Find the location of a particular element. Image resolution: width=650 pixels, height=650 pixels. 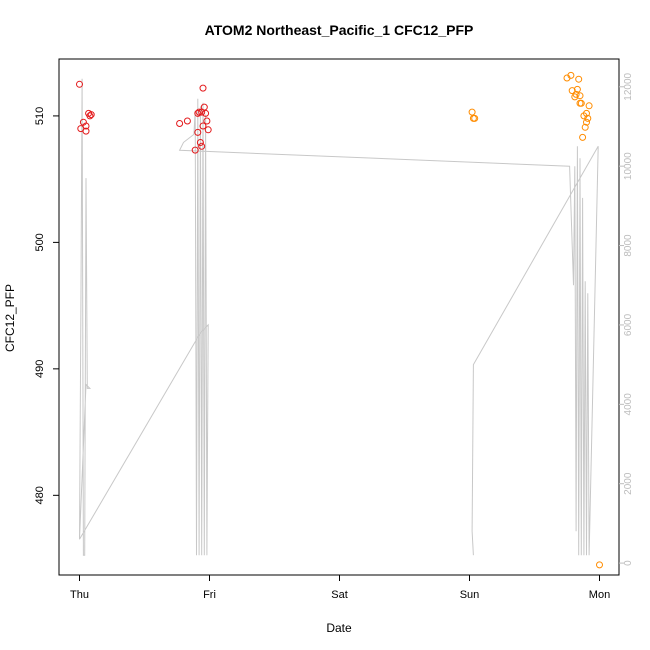

y2-tick-label: 4000 is located at coordinates (628, 404).